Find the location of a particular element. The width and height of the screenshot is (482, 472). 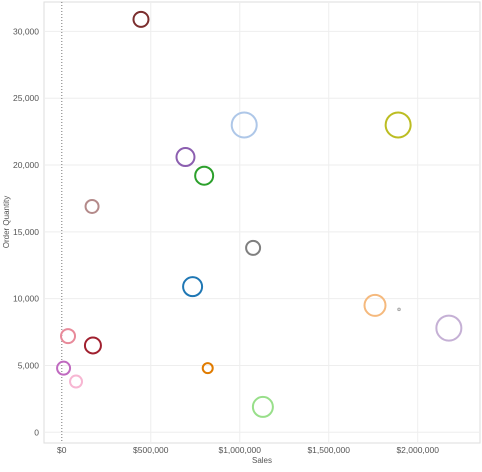

x-tick-label: $1,000,000 is located at coordinates (239, 450).